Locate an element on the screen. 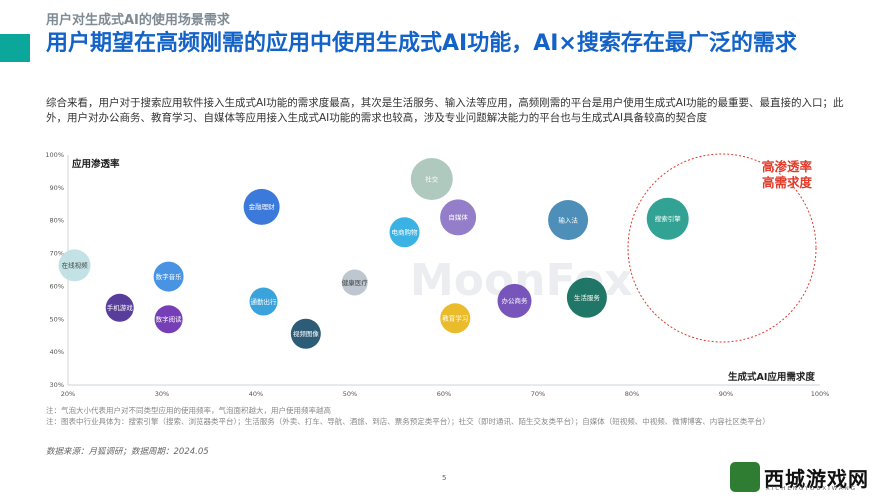  x-tick-label: 20% is located at coordinates (68, 394).